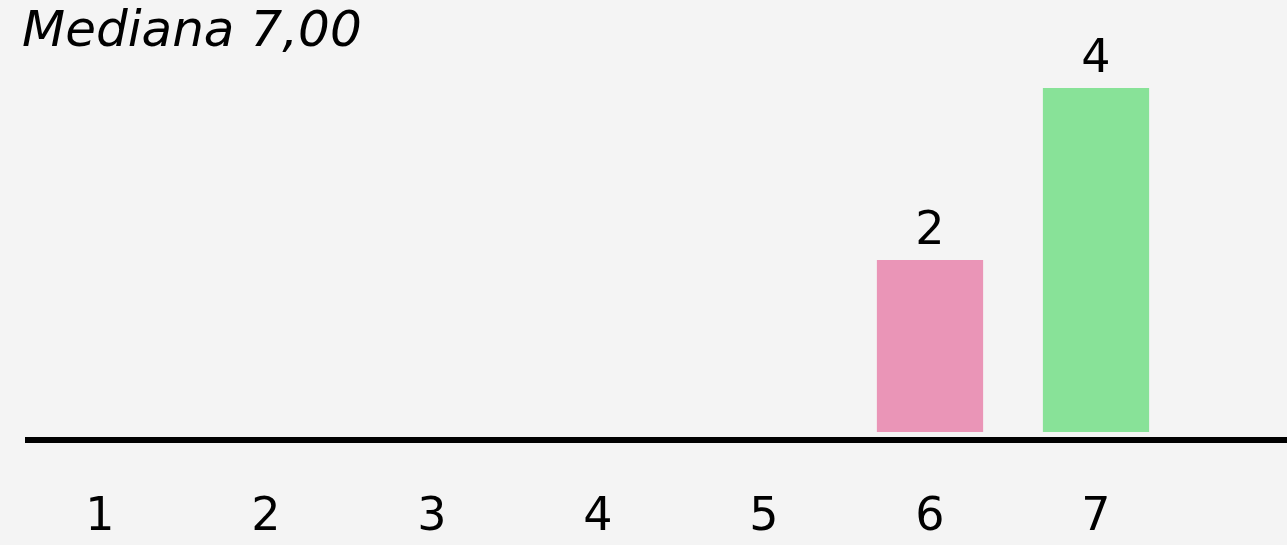 This screenshot has height=545, width=1287. I want to click on x-tick-label: 7, so click(1096, 514).